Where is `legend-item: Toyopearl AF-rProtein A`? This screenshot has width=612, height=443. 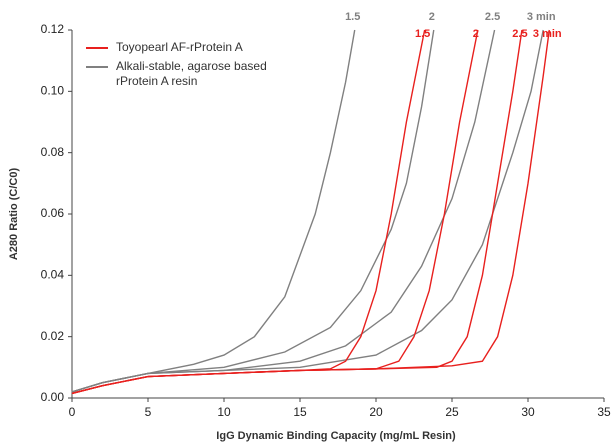 legend-item: Toyopearl AF-rProtein A is located at coordinates (186, 47).